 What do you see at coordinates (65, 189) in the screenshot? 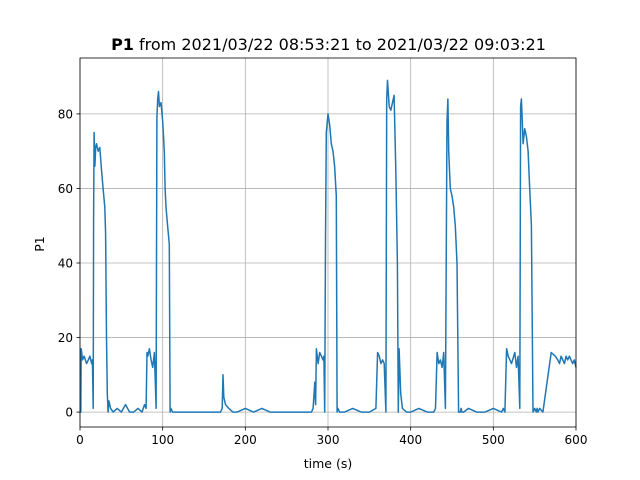
I see `y-tick-label: 60` at bounding box center [65, 189].